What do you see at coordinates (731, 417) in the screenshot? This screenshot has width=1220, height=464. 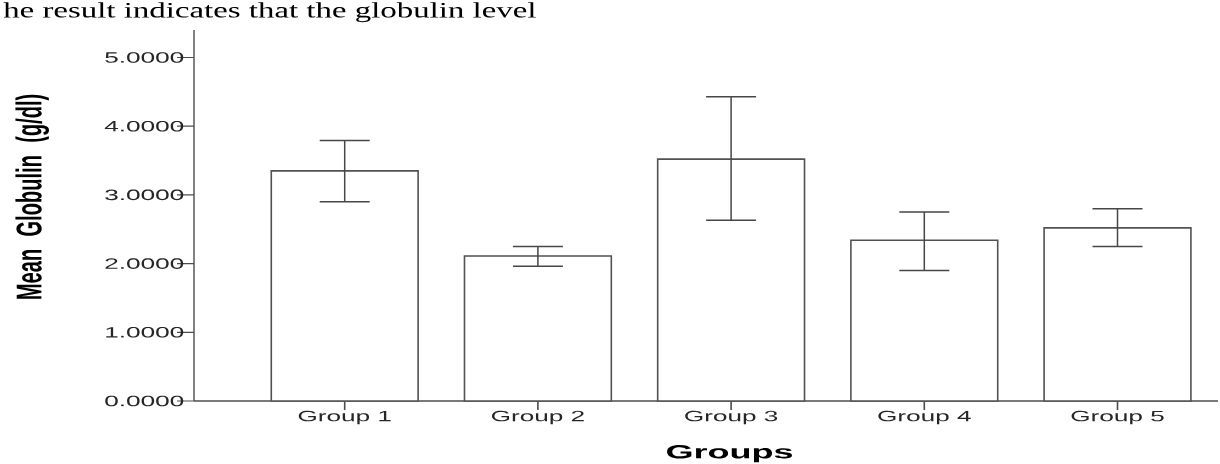 I see `x-tick-label: Group 3` at bounding box center [731, 417].